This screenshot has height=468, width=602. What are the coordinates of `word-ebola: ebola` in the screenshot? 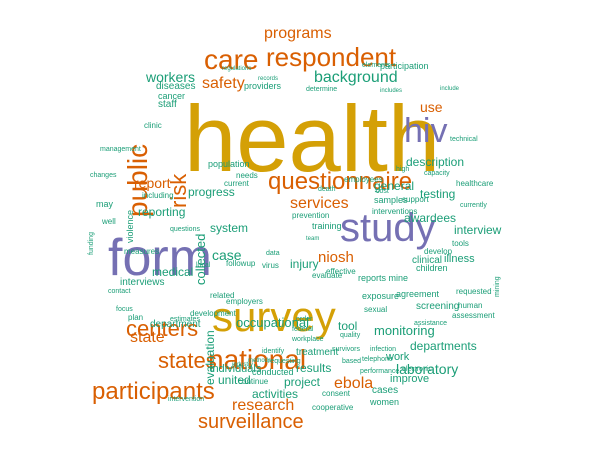 It's located at (354, 383).